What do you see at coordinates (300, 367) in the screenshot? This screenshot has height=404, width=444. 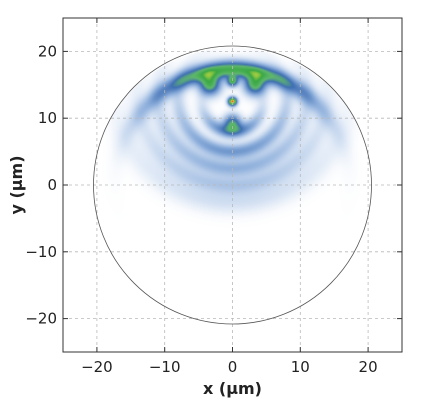 I see `x-tick-label: 10` at bounding box center [300, 367].